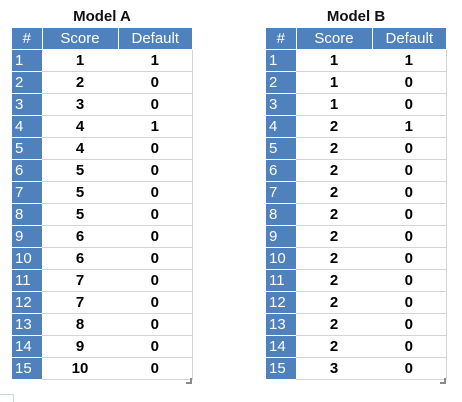  I want to click on score-cell: 10, so click(80, 368).